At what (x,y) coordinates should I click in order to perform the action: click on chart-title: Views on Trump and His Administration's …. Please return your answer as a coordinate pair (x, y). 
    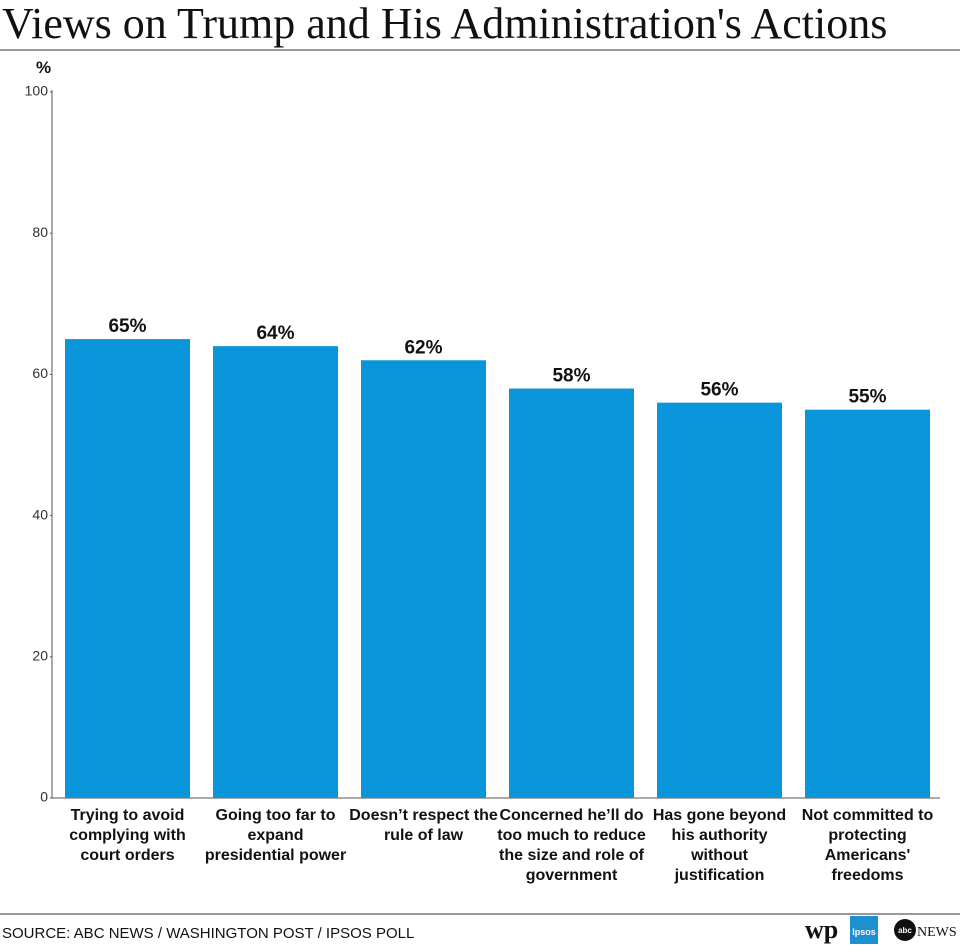
    Looking at the image, I should click on (444, 24).